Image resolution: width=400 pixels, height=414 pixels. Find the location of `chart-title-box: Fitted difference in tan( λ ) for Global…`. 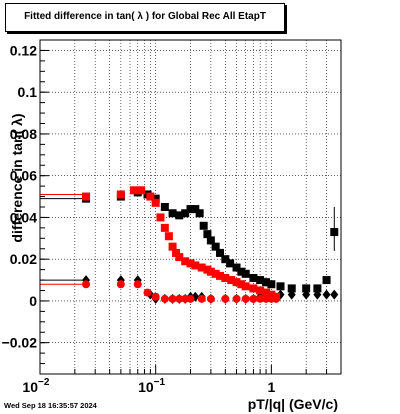

chart-title-box: Fitted difference in tan( λ ) for Global… is located at coordinates (145, 17).